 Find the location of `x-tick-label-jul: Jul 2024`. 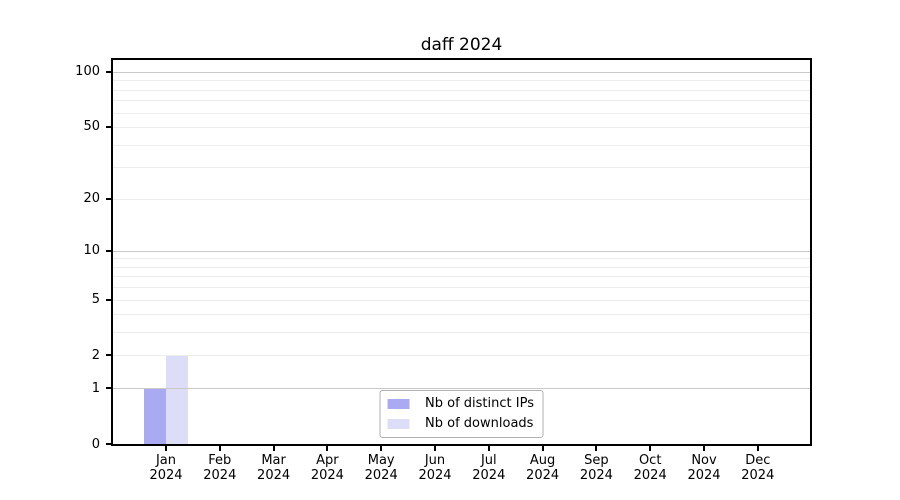

x-tick-label-jul: Jul 2024 is located at coordinates (489, 468).